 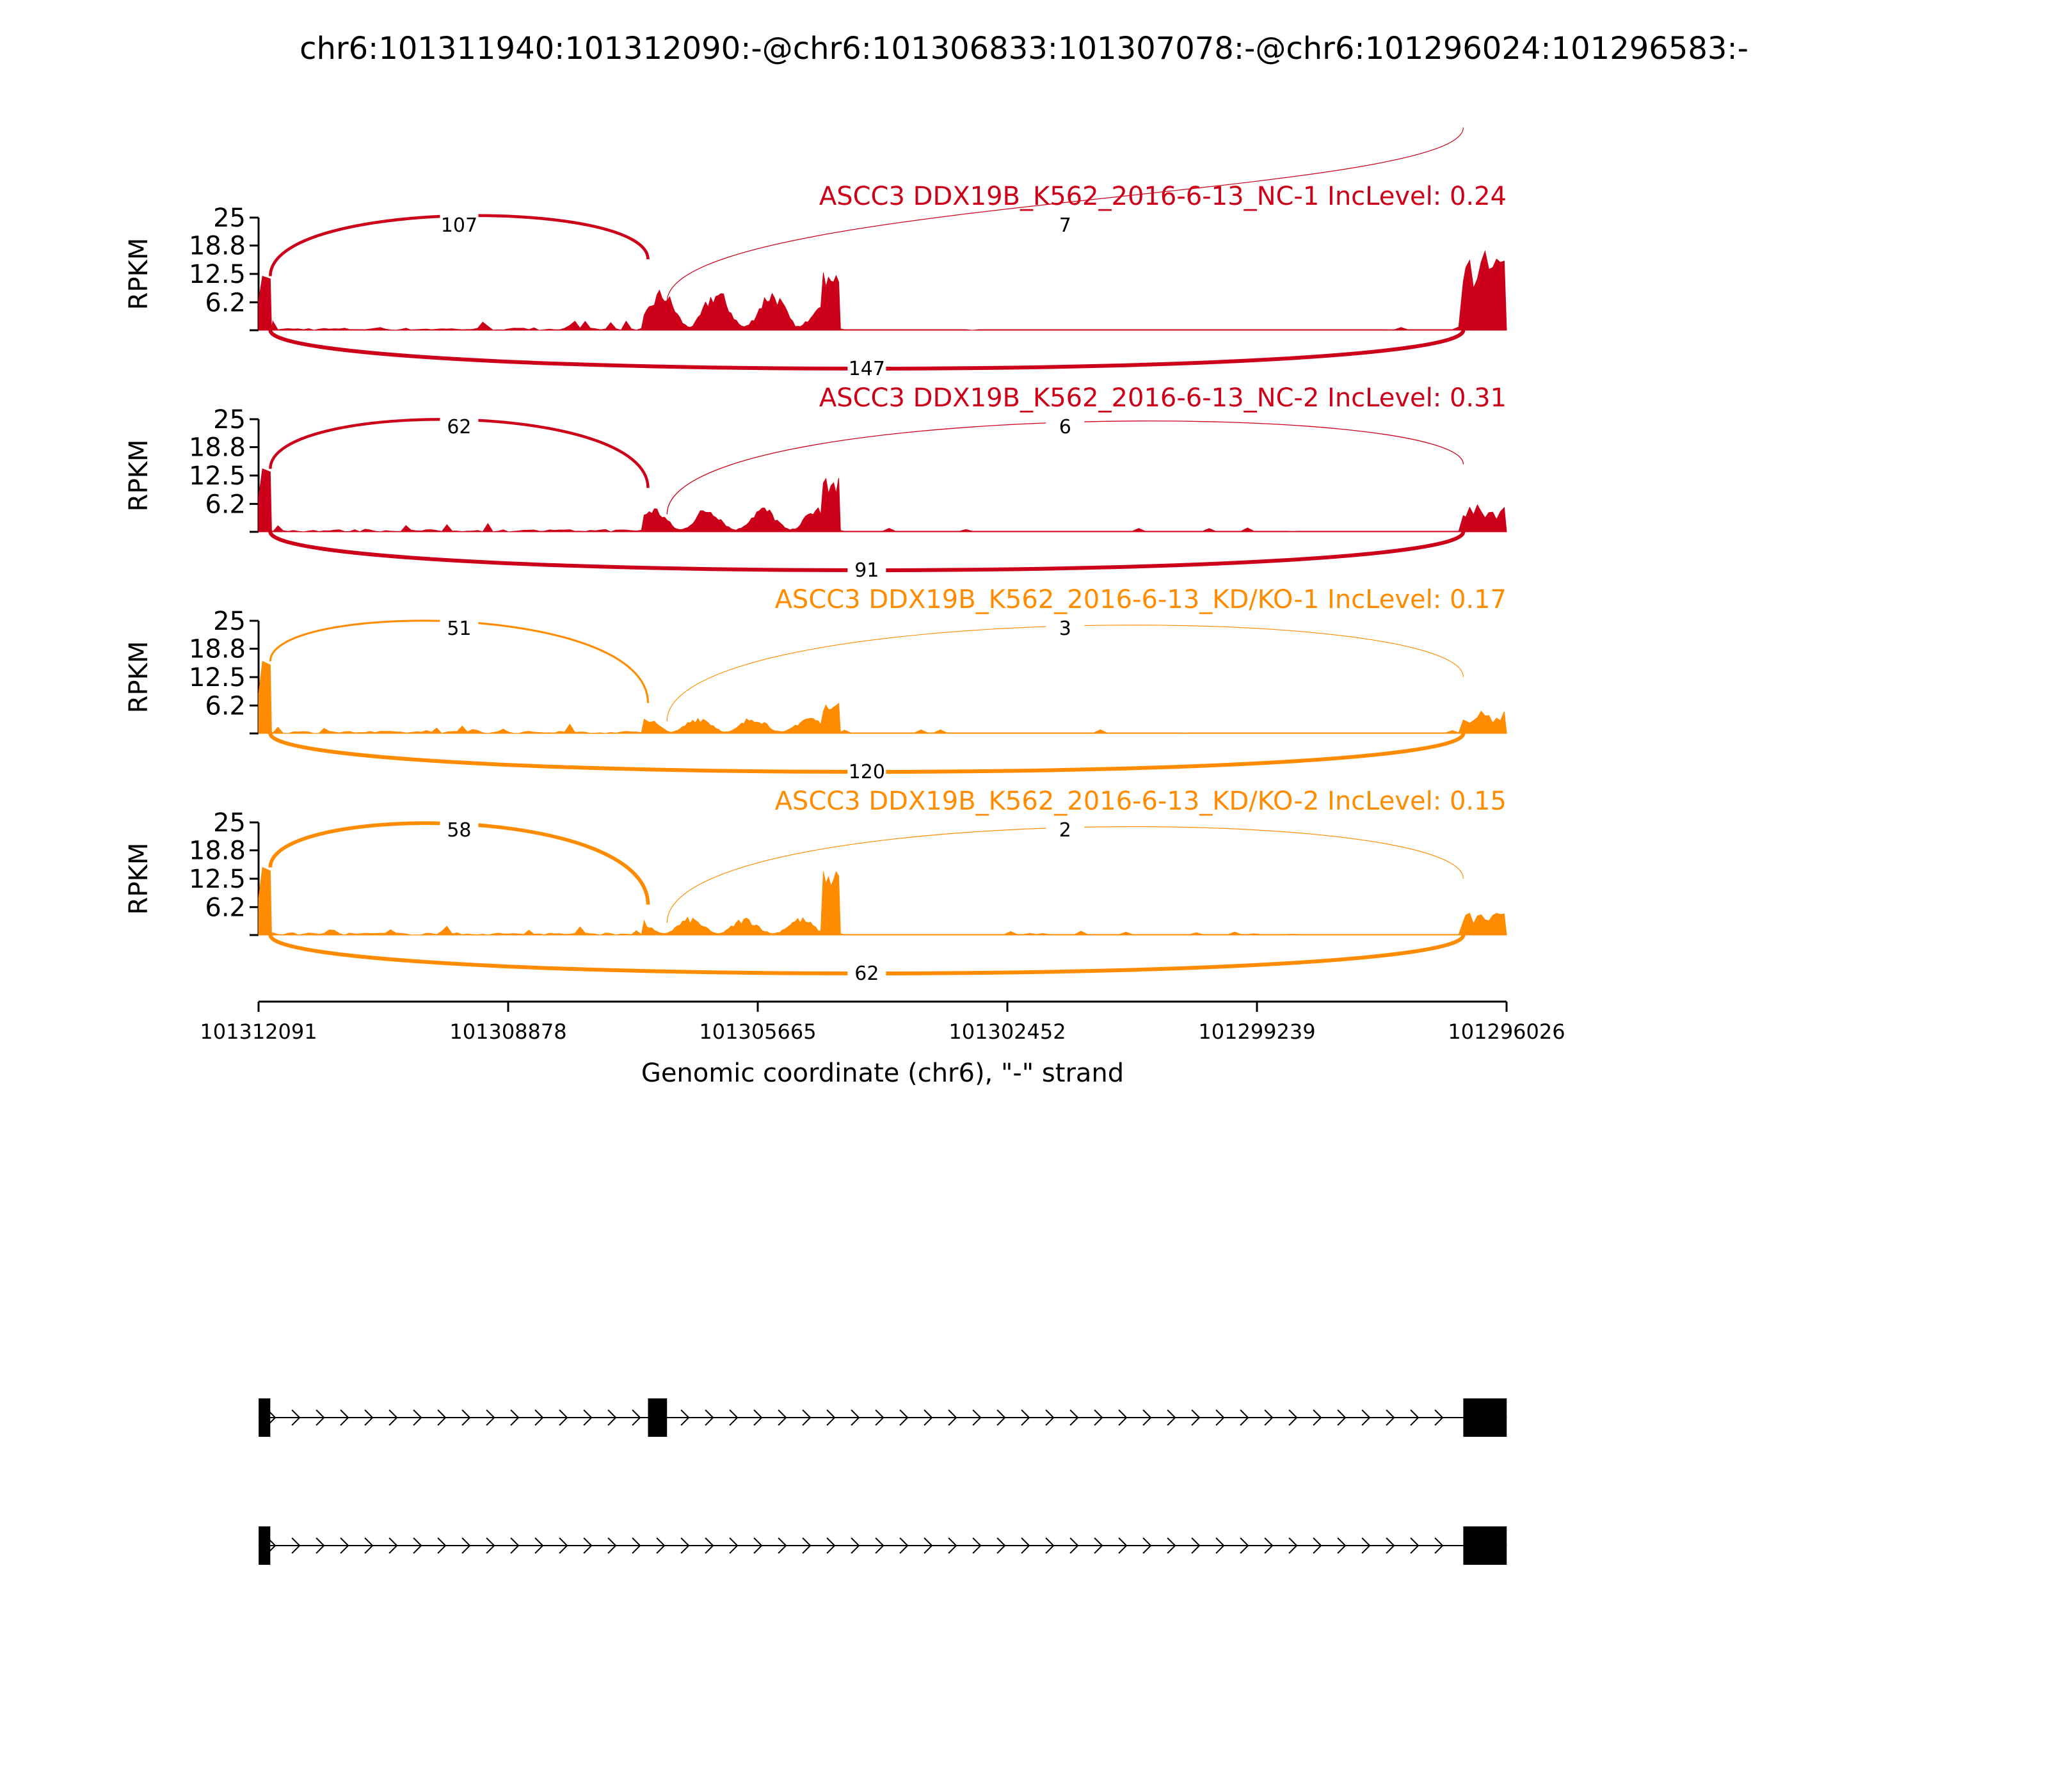 I want to click on junction-label: 6, so click(x=1065, y=427).